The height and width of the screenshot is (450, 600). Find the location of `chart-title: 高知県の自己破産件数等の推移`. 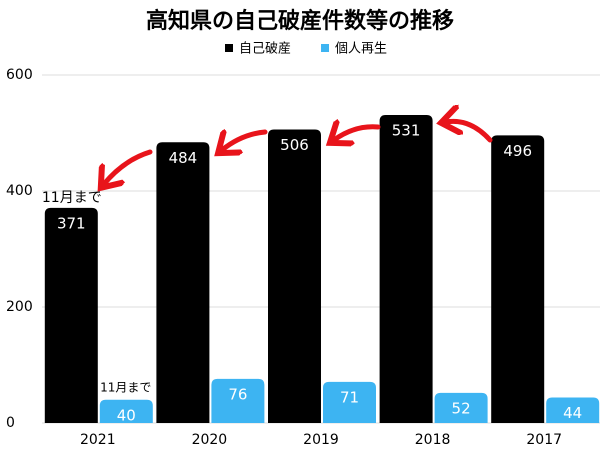

chart-title: 高知県の自己破産件数等の推移 is located at coordinates (300, 21).